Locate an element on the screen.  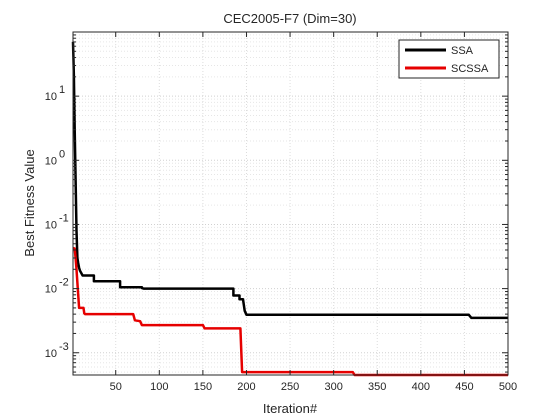
y-tick-exponent: -2 is located at coordinates (64, 283).